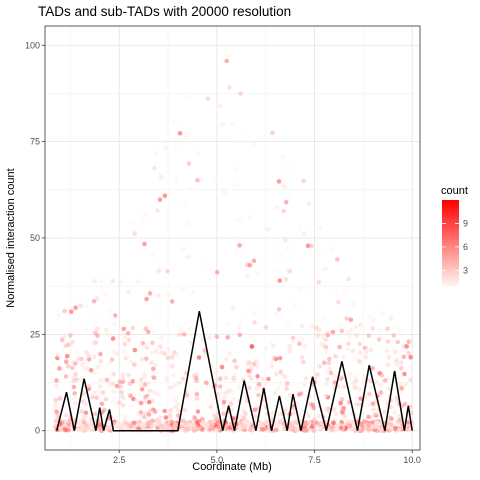 Image resolution: width=480 pixels, height=480 pixels. I want to click on legend-colorbar, so click(450, 243).